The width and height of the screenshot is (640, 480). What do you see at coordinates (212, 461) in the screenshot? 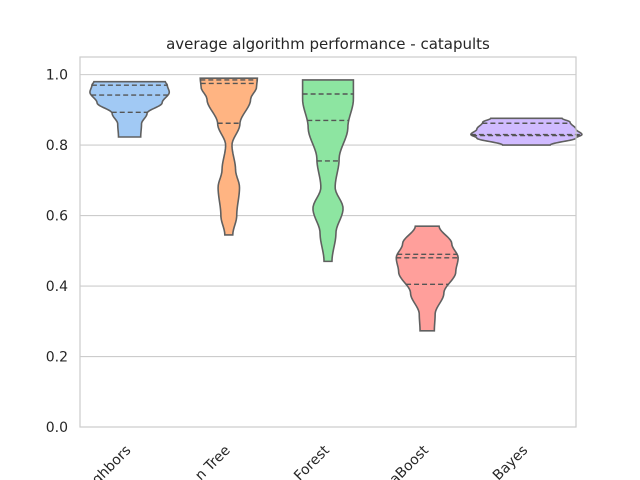
I see `x-tick-label: n Tree` at bounding box center [212, 461].